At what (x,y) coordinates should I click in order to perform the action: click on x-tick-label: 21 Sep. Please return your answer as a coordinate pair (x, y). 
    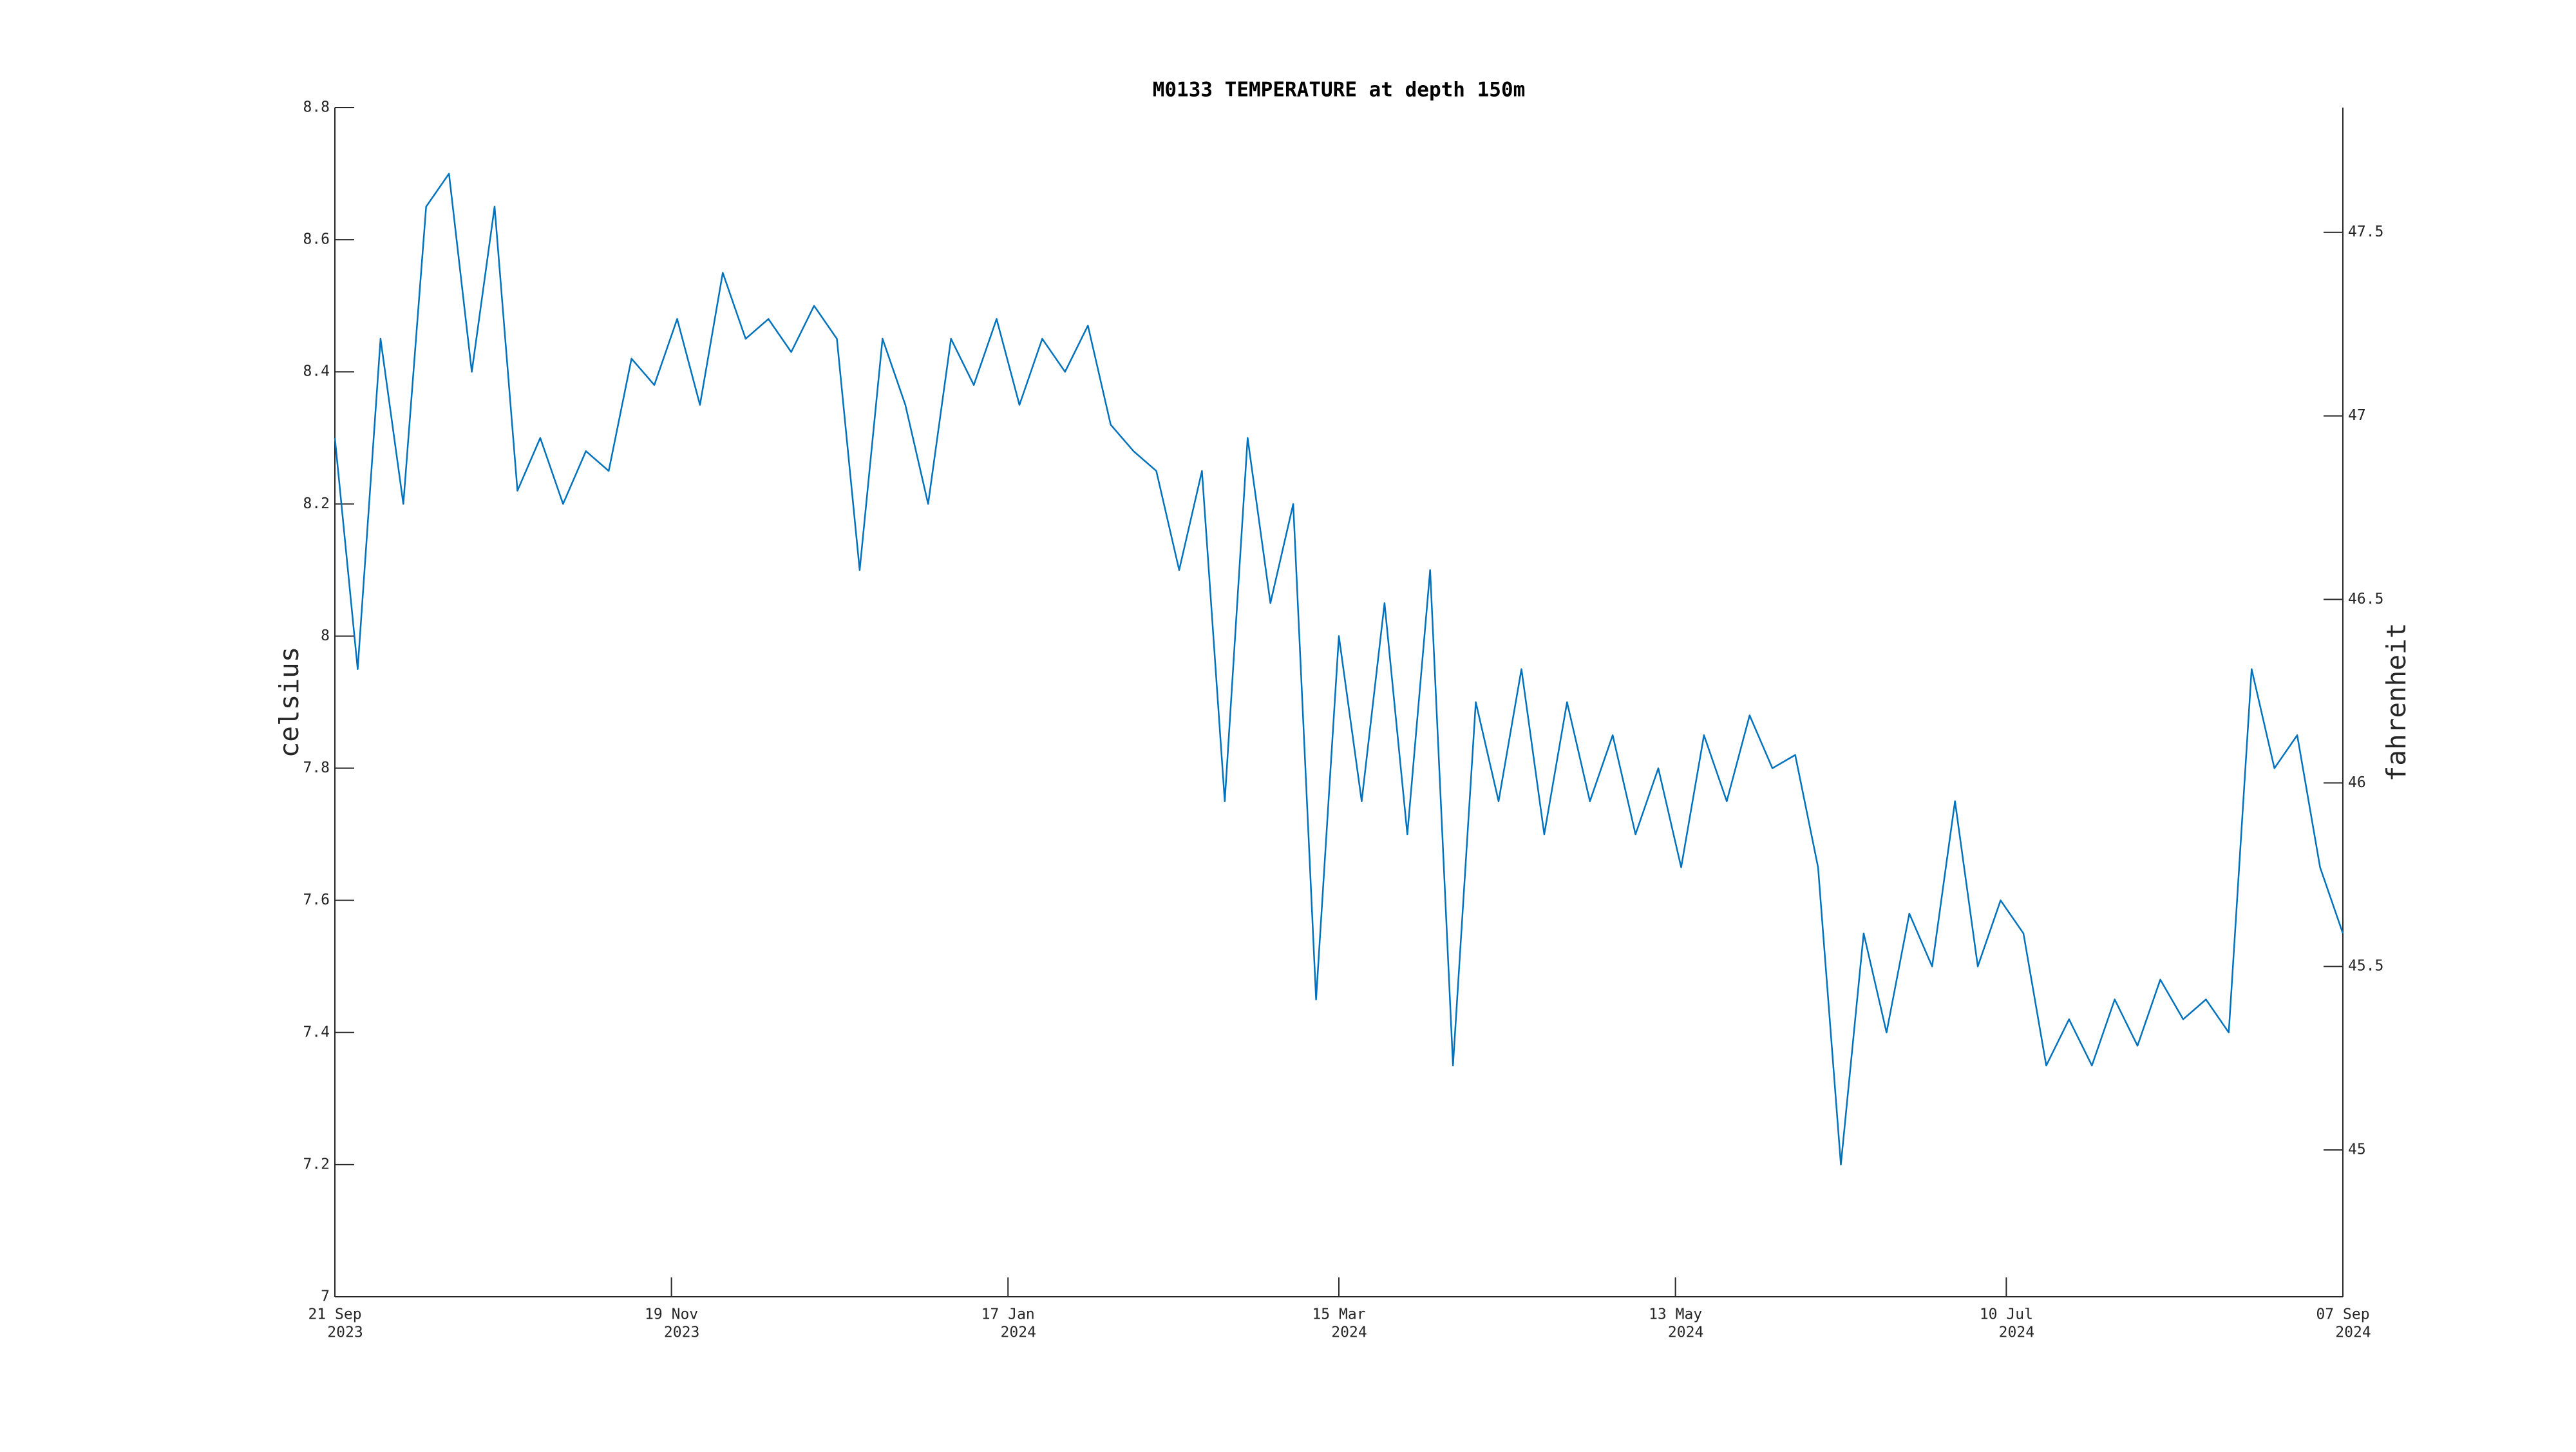
    Looking at the image, I should click on (334, 1314).